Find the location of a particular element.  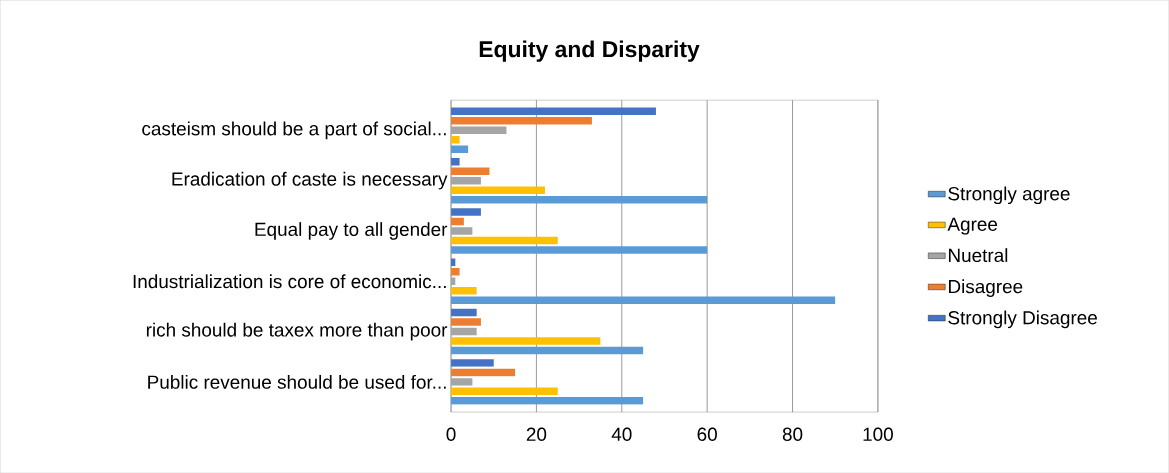

x-tick-label: 20 is located at coordinates (536, 434).